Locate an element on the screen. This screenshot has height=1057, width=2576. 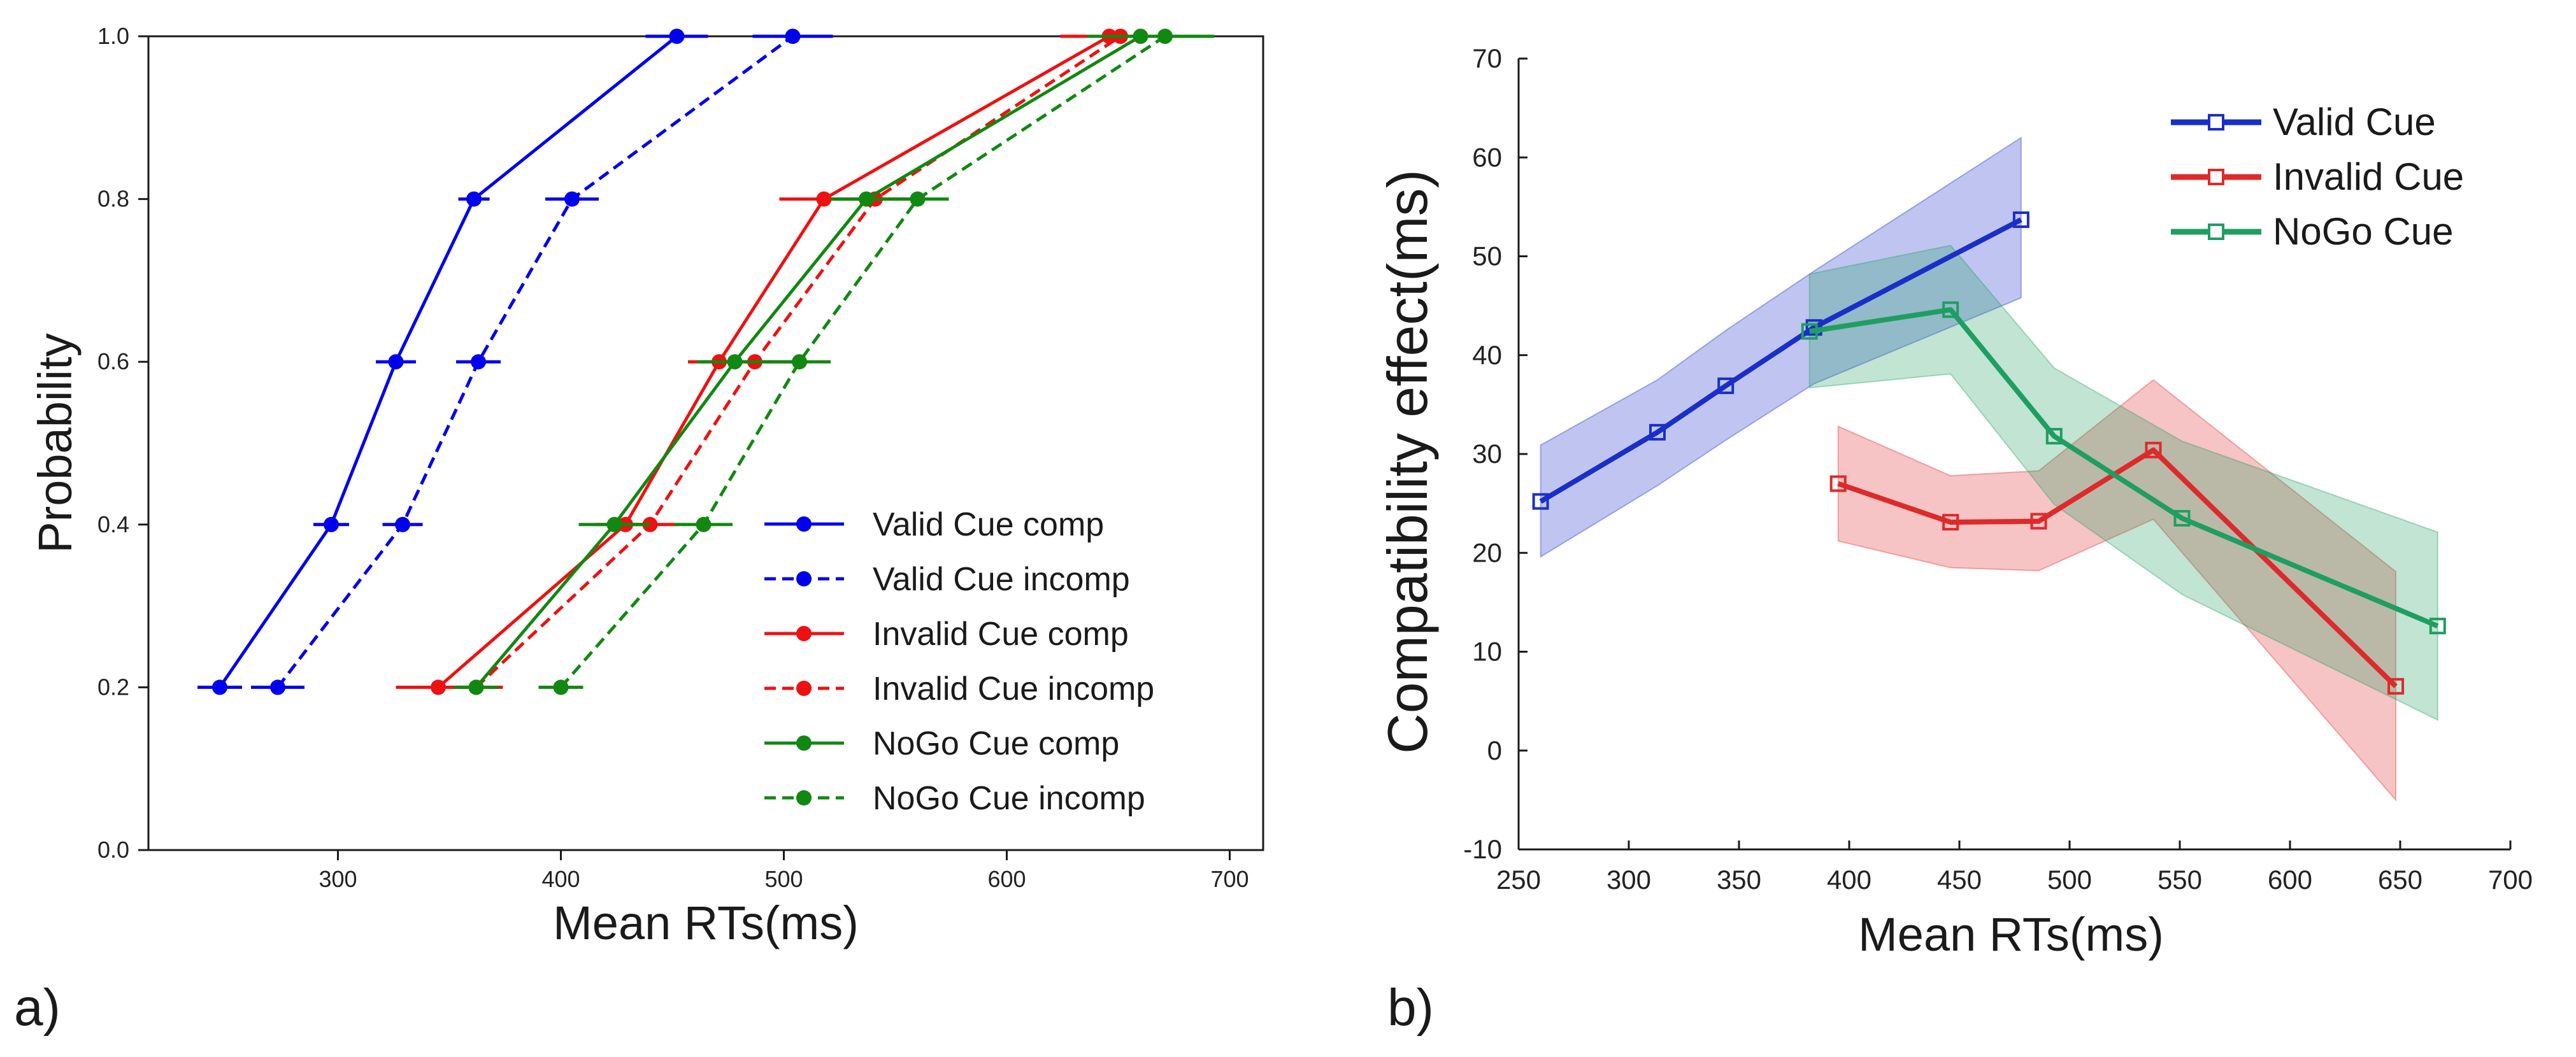
panel-a-label: a) is located at coordinates (38, 1008).